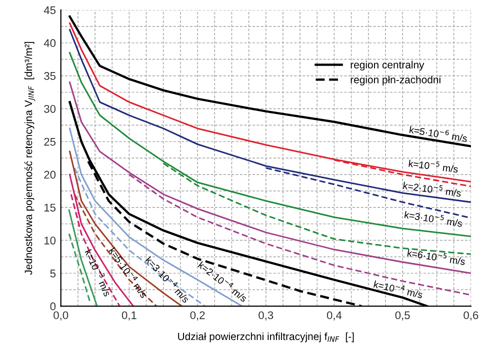  What do you see at coordinates (61, 315) in the screenshot?
I see `x-tick-label: 0,0` at bounding box center [61, 315].